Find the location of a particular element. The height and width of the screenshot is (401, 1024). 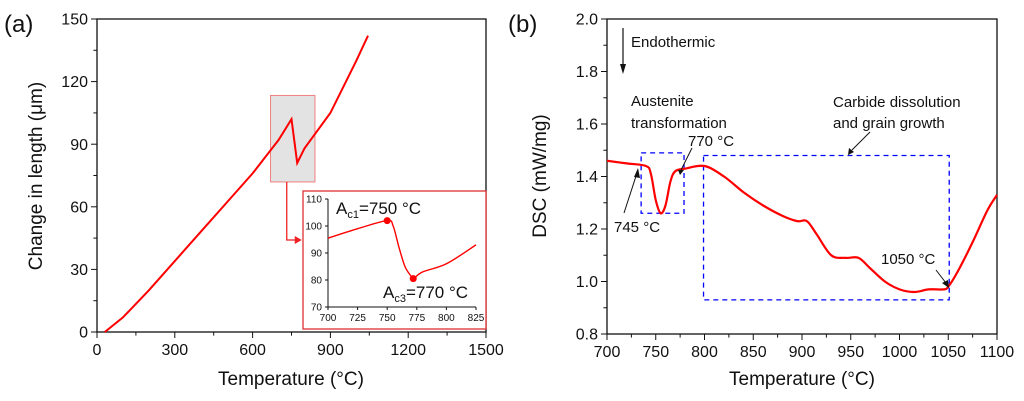

arrowhead-770c is located at coordinates (681, 172).